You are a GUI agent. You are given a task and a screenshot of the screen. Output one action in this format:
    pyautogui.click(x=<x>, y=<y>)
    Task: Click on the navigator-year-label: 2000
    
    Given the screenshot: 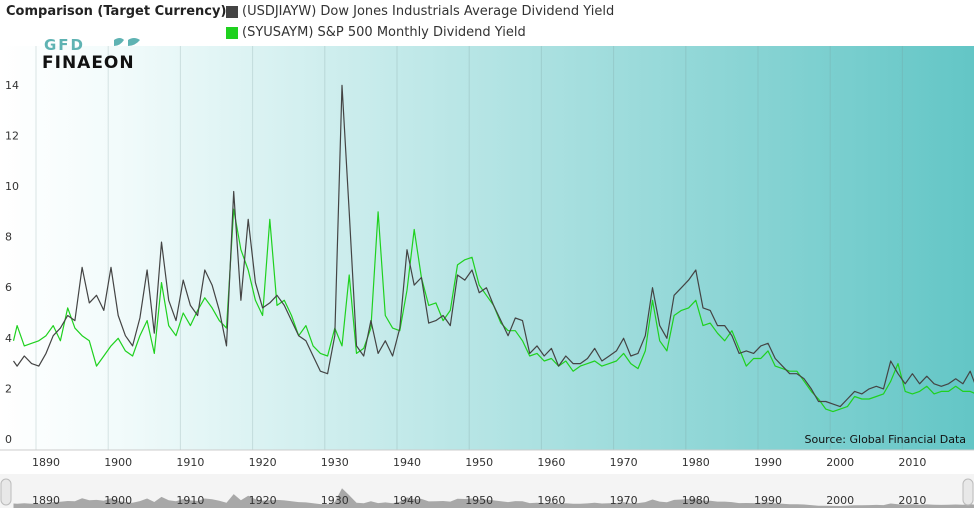 What is the action you would take?
    pyautogui.click(x=840, y=500)
    